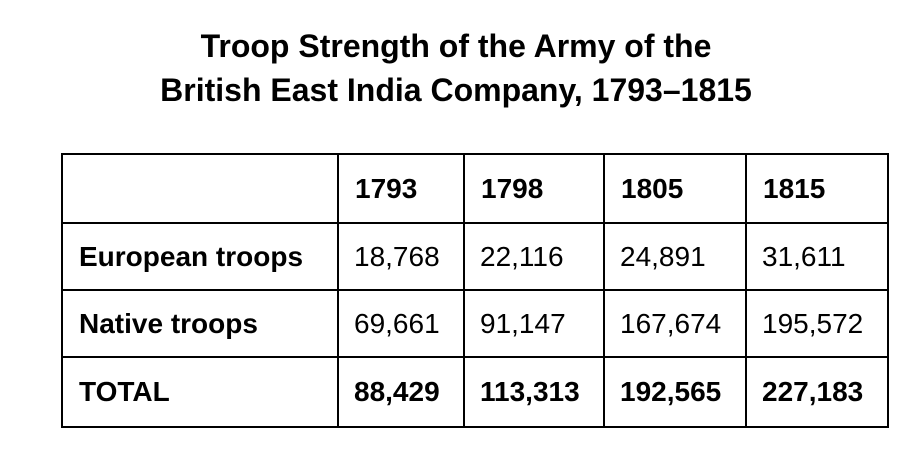 This screenshot has height=458, width=912. I want to click on cell-european-1815: 31,611, so click(817, 256).